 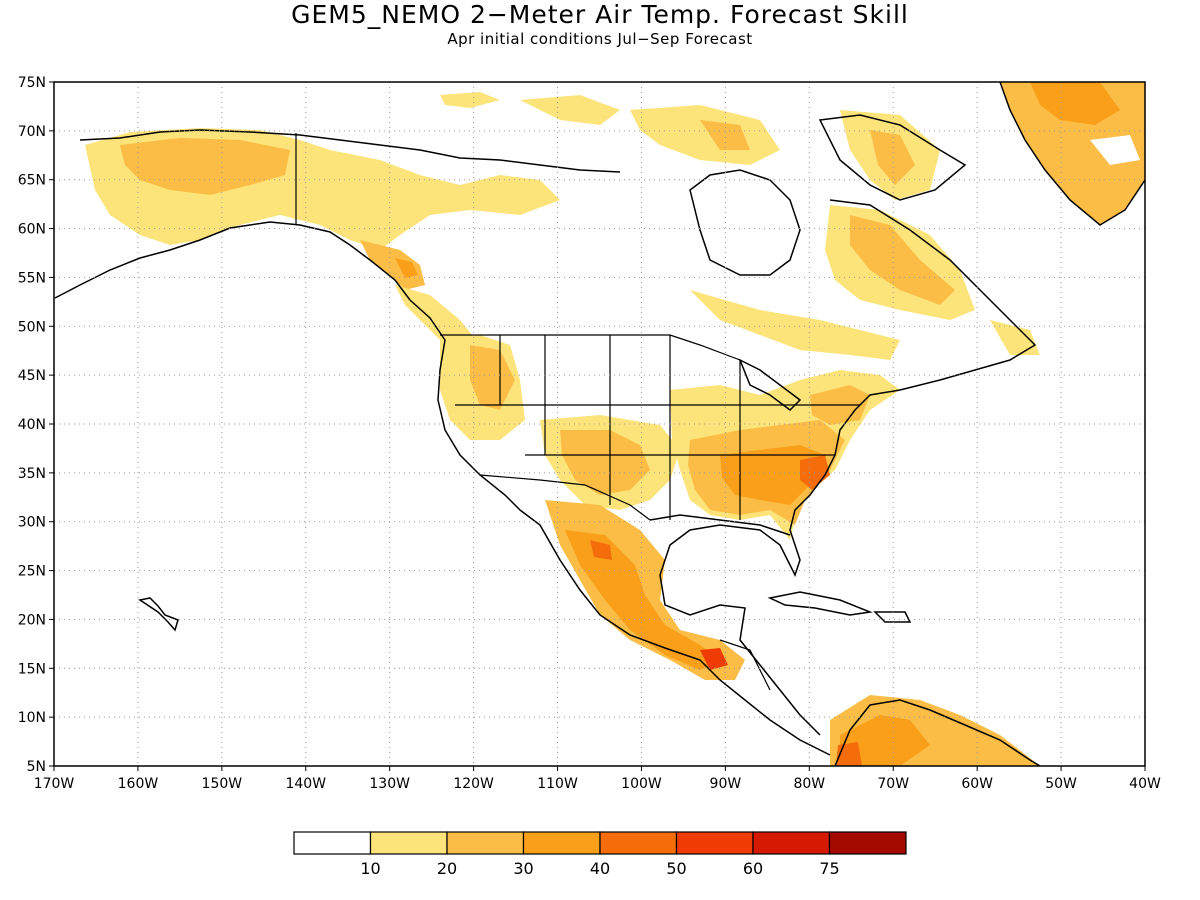 What do you see at coordinates (32, 425) in the screenshot?
I see `lat-tick-label: 40N` at bounding box center [32, 425].